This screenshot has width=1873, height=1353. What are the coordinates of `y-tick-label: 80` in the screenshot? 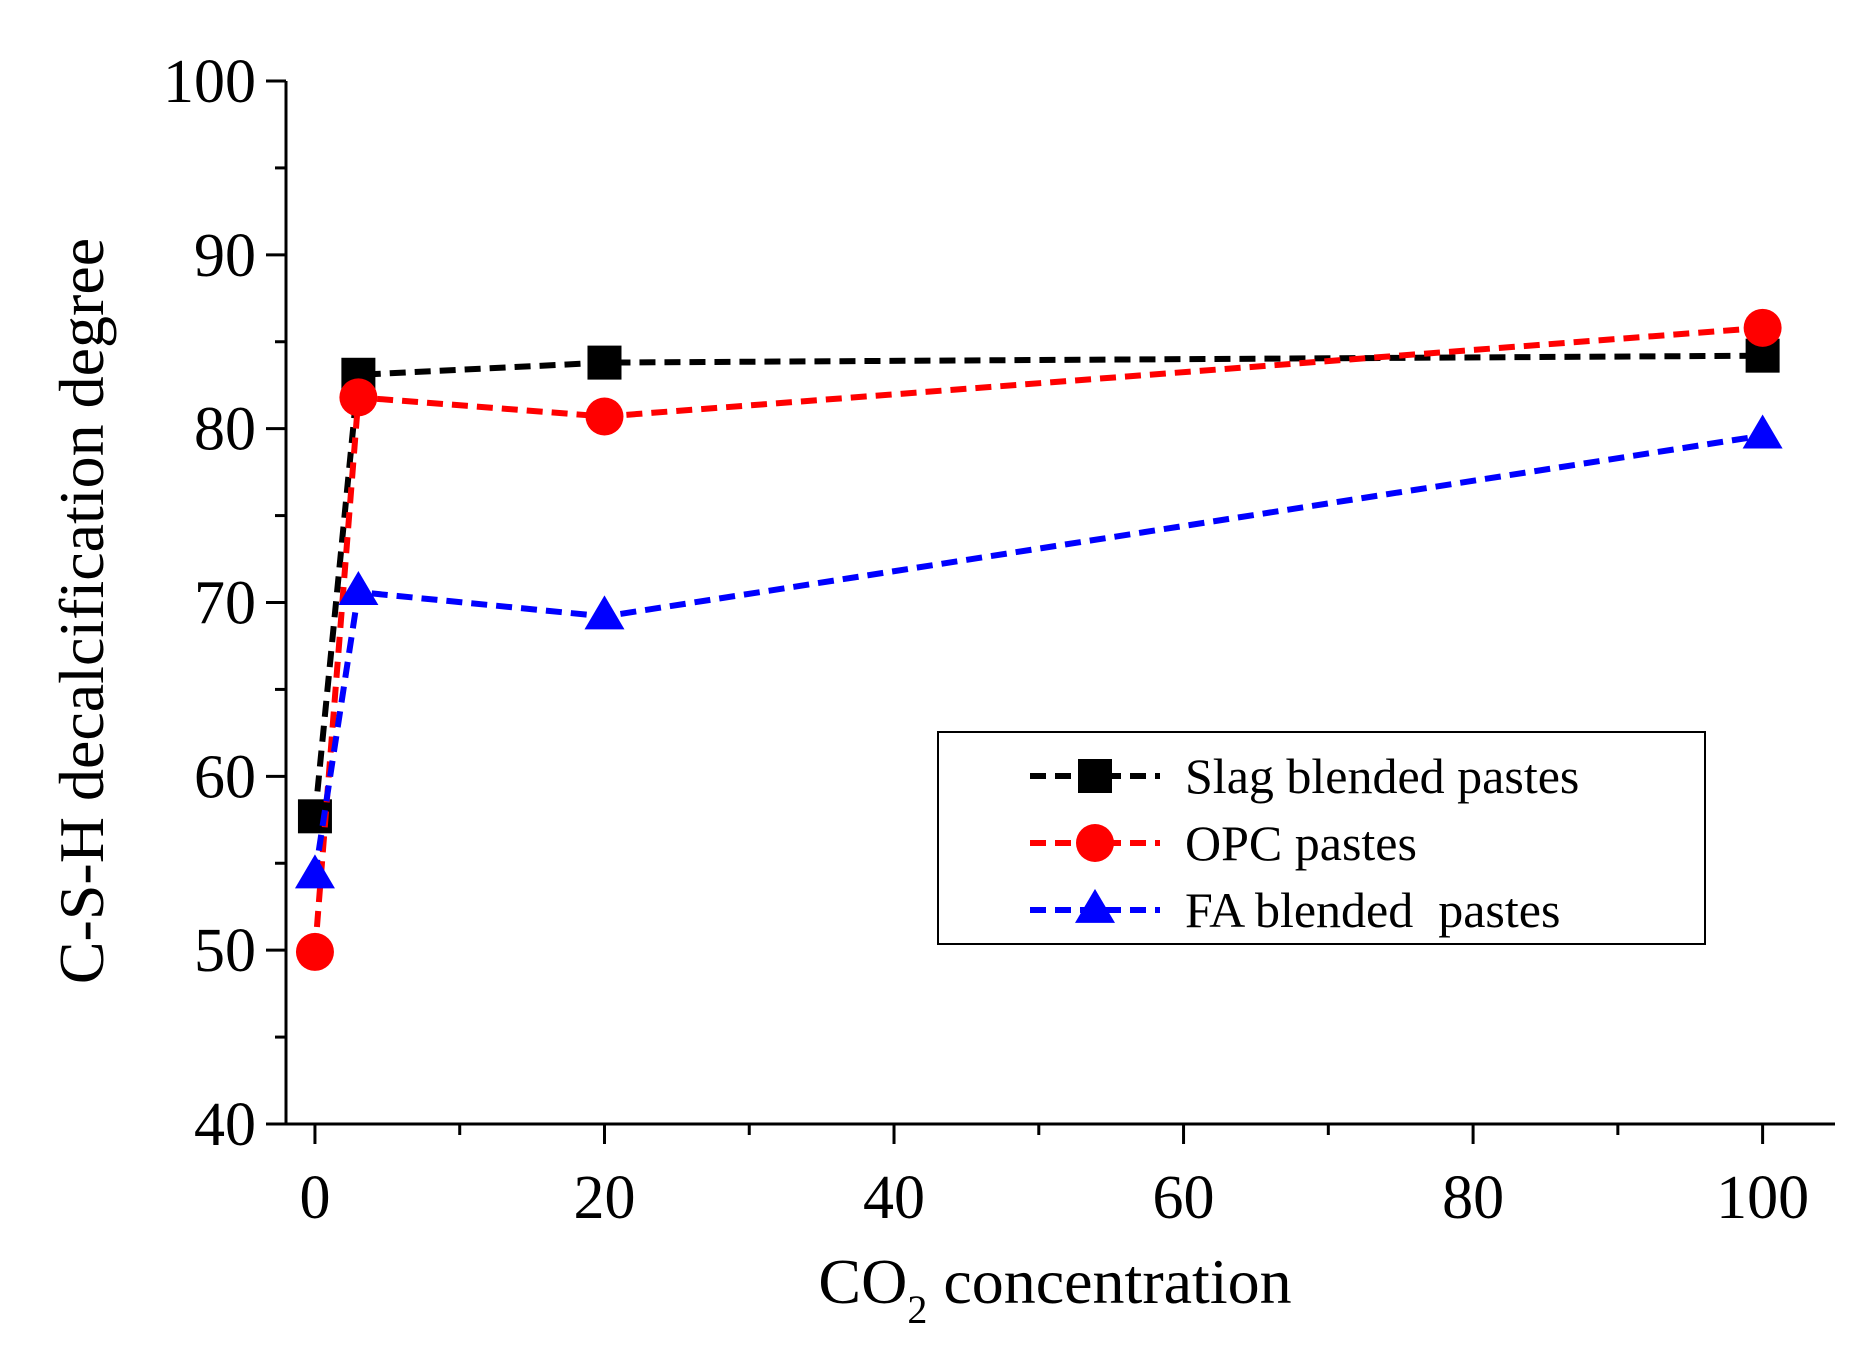 It's located at (225, 430).